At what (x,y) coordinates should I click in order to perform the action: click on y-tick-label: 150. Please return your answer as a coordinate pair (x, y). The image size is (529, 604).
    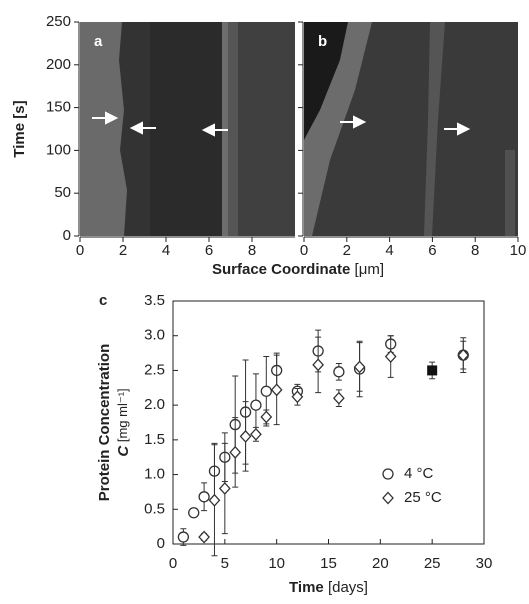
    Looking at the image, I should click on (58, 107).